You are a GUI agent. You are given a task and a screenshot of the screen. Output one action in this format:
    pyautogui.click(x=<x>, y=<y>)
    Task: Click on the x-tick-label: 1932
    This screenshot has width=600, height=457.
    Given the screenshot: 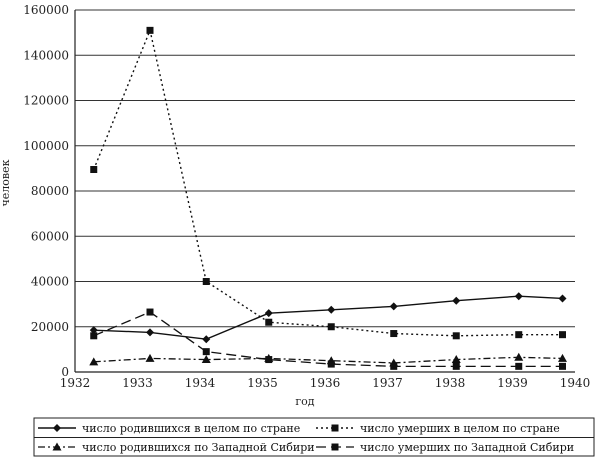 What is the action you would take?
    pyautogui.click(x=75, y=383)
    